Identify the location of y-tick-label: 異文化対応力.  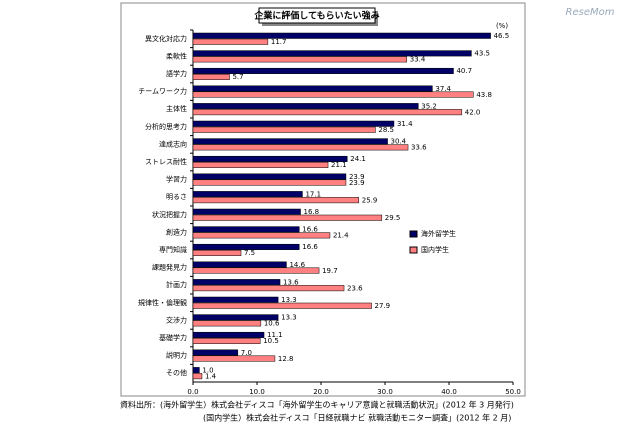
(166, 38).